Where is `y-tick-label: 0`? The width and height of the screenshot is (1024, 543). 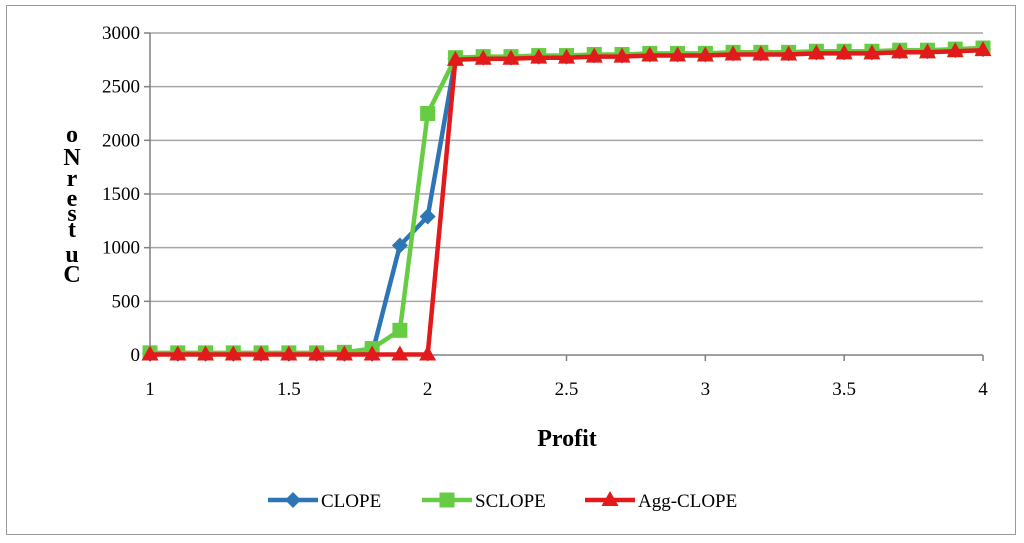
y-tick-label: 0 is located at coordinates (136, 355).